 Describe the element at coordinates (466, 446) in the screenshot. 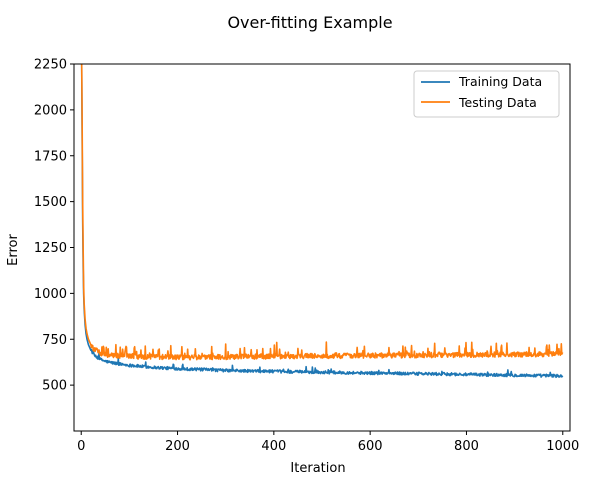

I see `x-tick-label: 800` at that location.